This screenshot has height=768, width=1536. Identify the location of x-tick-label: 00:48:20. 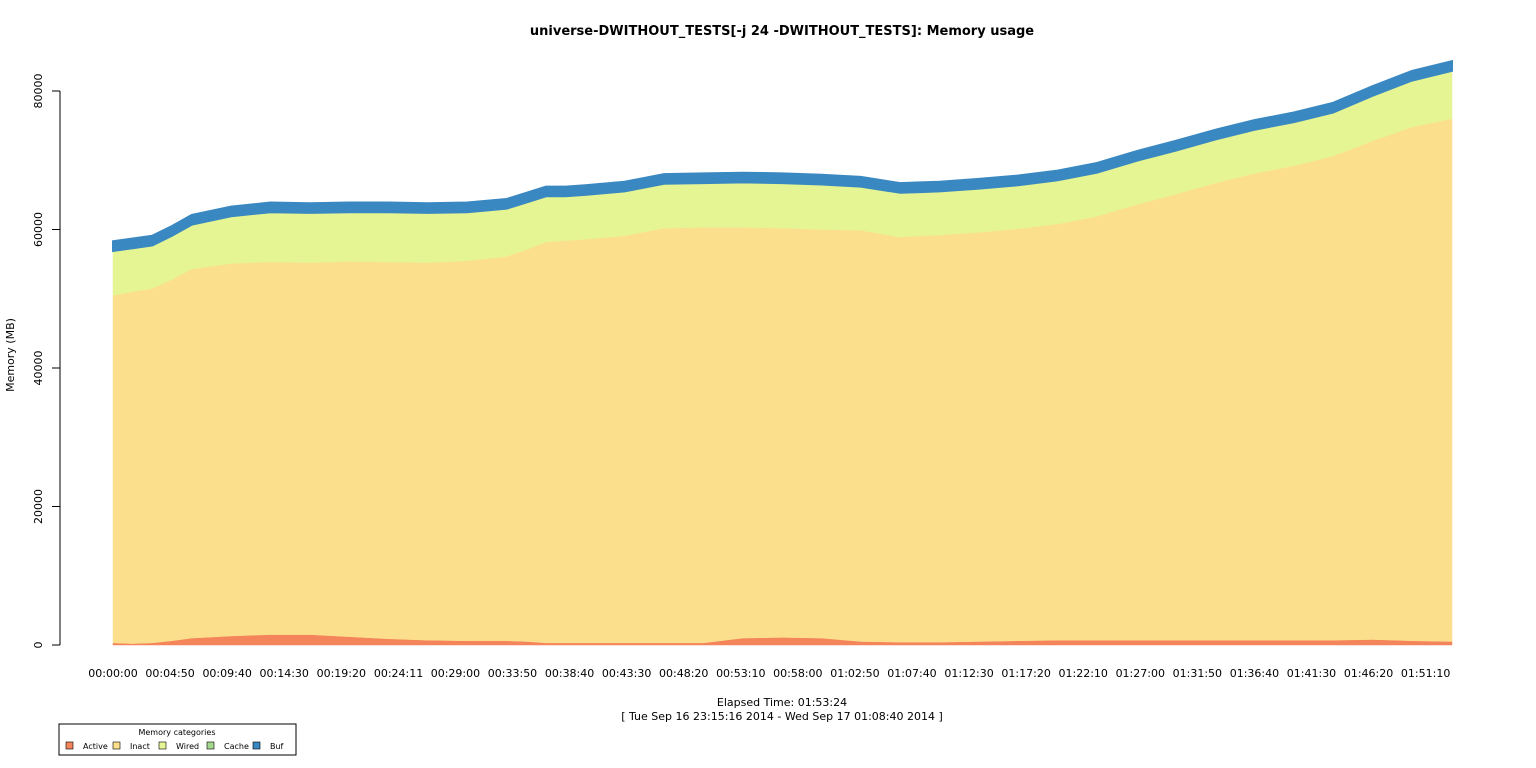
(683, 673).